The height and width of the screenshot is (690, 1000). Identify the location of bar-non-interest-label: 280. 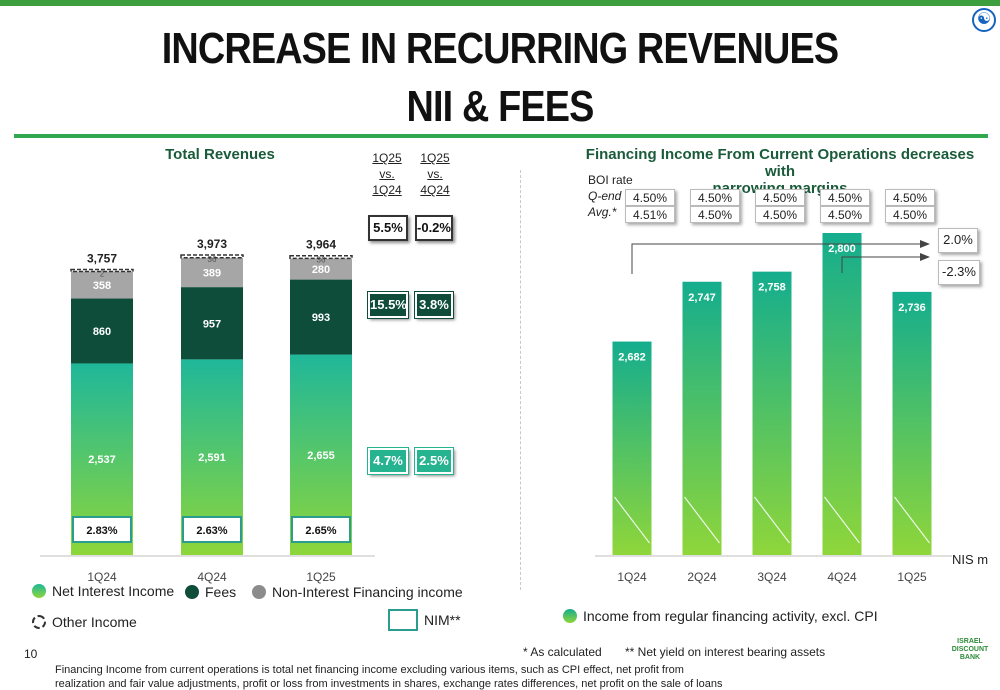
(321, 270).